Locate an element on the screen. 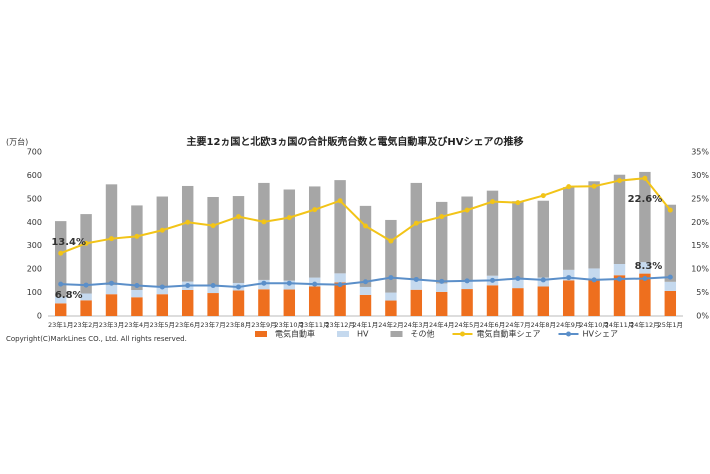 The image size is (710, 474). y-tick-label: 100 is located at coordinates (34, 292).